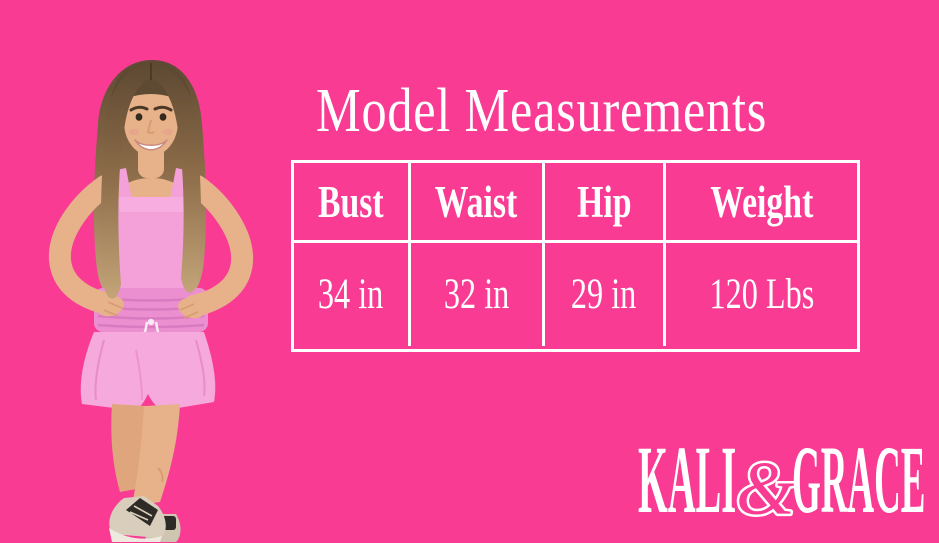 The width and height of the screenshot is (939, 543). I want to click on value-bust: 34 in, so click(351, 294).